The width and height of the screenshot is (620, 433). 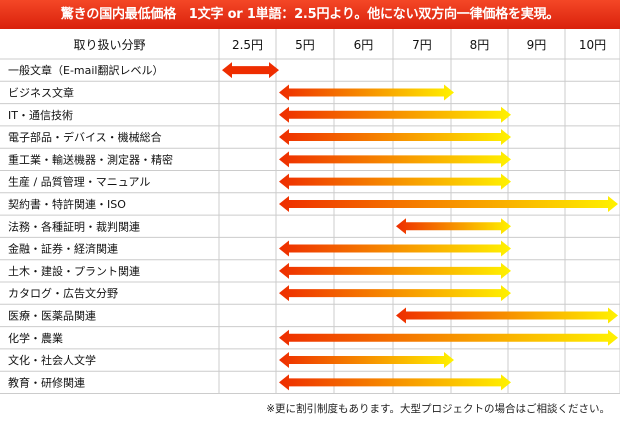 What do you see at coordinates (247, 45) in the screenshot?
I see `price-tick-label: 2.5円` at bounding box center [247, 45].